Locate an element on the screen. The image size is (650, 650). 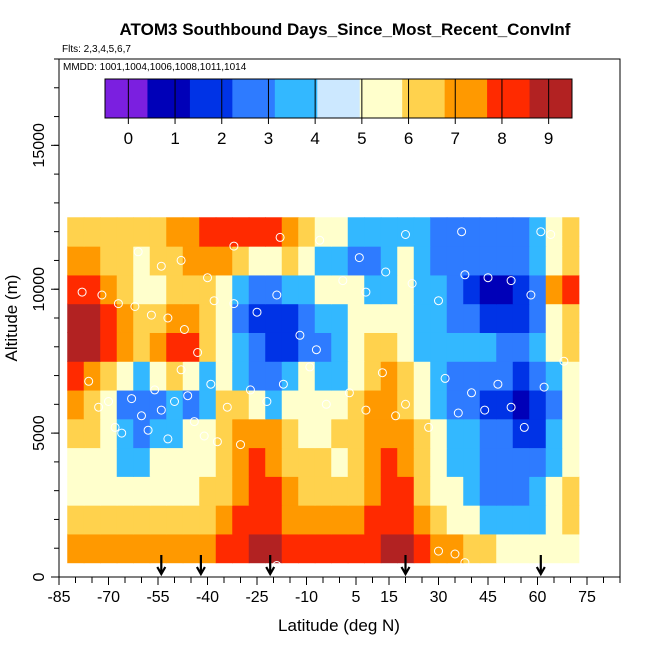
colorbar-tick-label: 7 is located at coordinates (455, 138).